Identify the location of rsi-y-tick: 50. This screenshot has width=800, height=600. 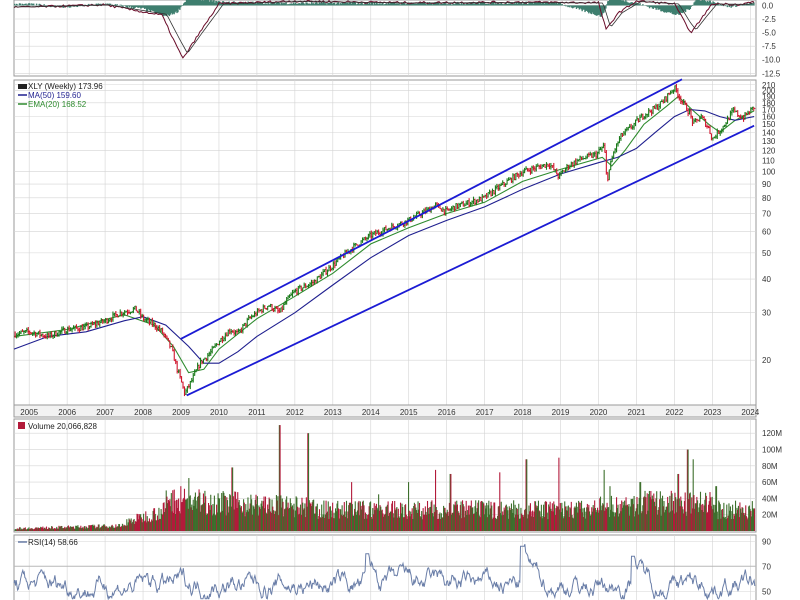
(766, 591).